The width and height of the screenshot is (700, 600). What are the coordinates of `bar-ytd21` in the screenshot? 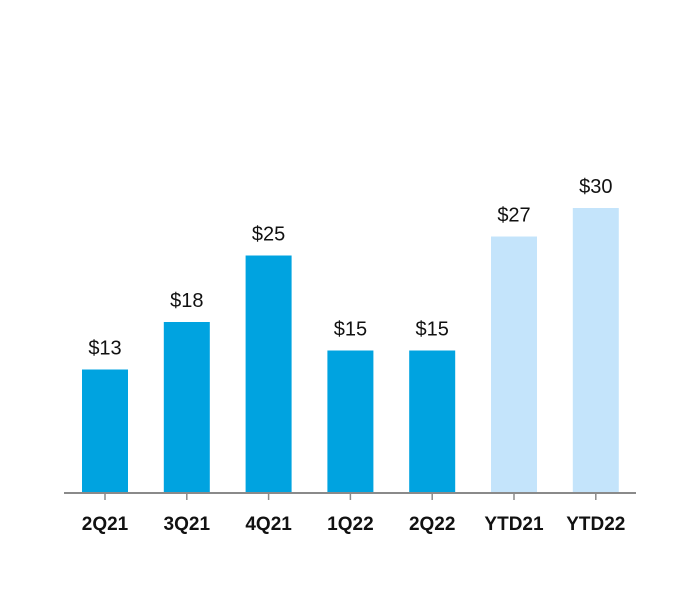 It's located at (514, 364).